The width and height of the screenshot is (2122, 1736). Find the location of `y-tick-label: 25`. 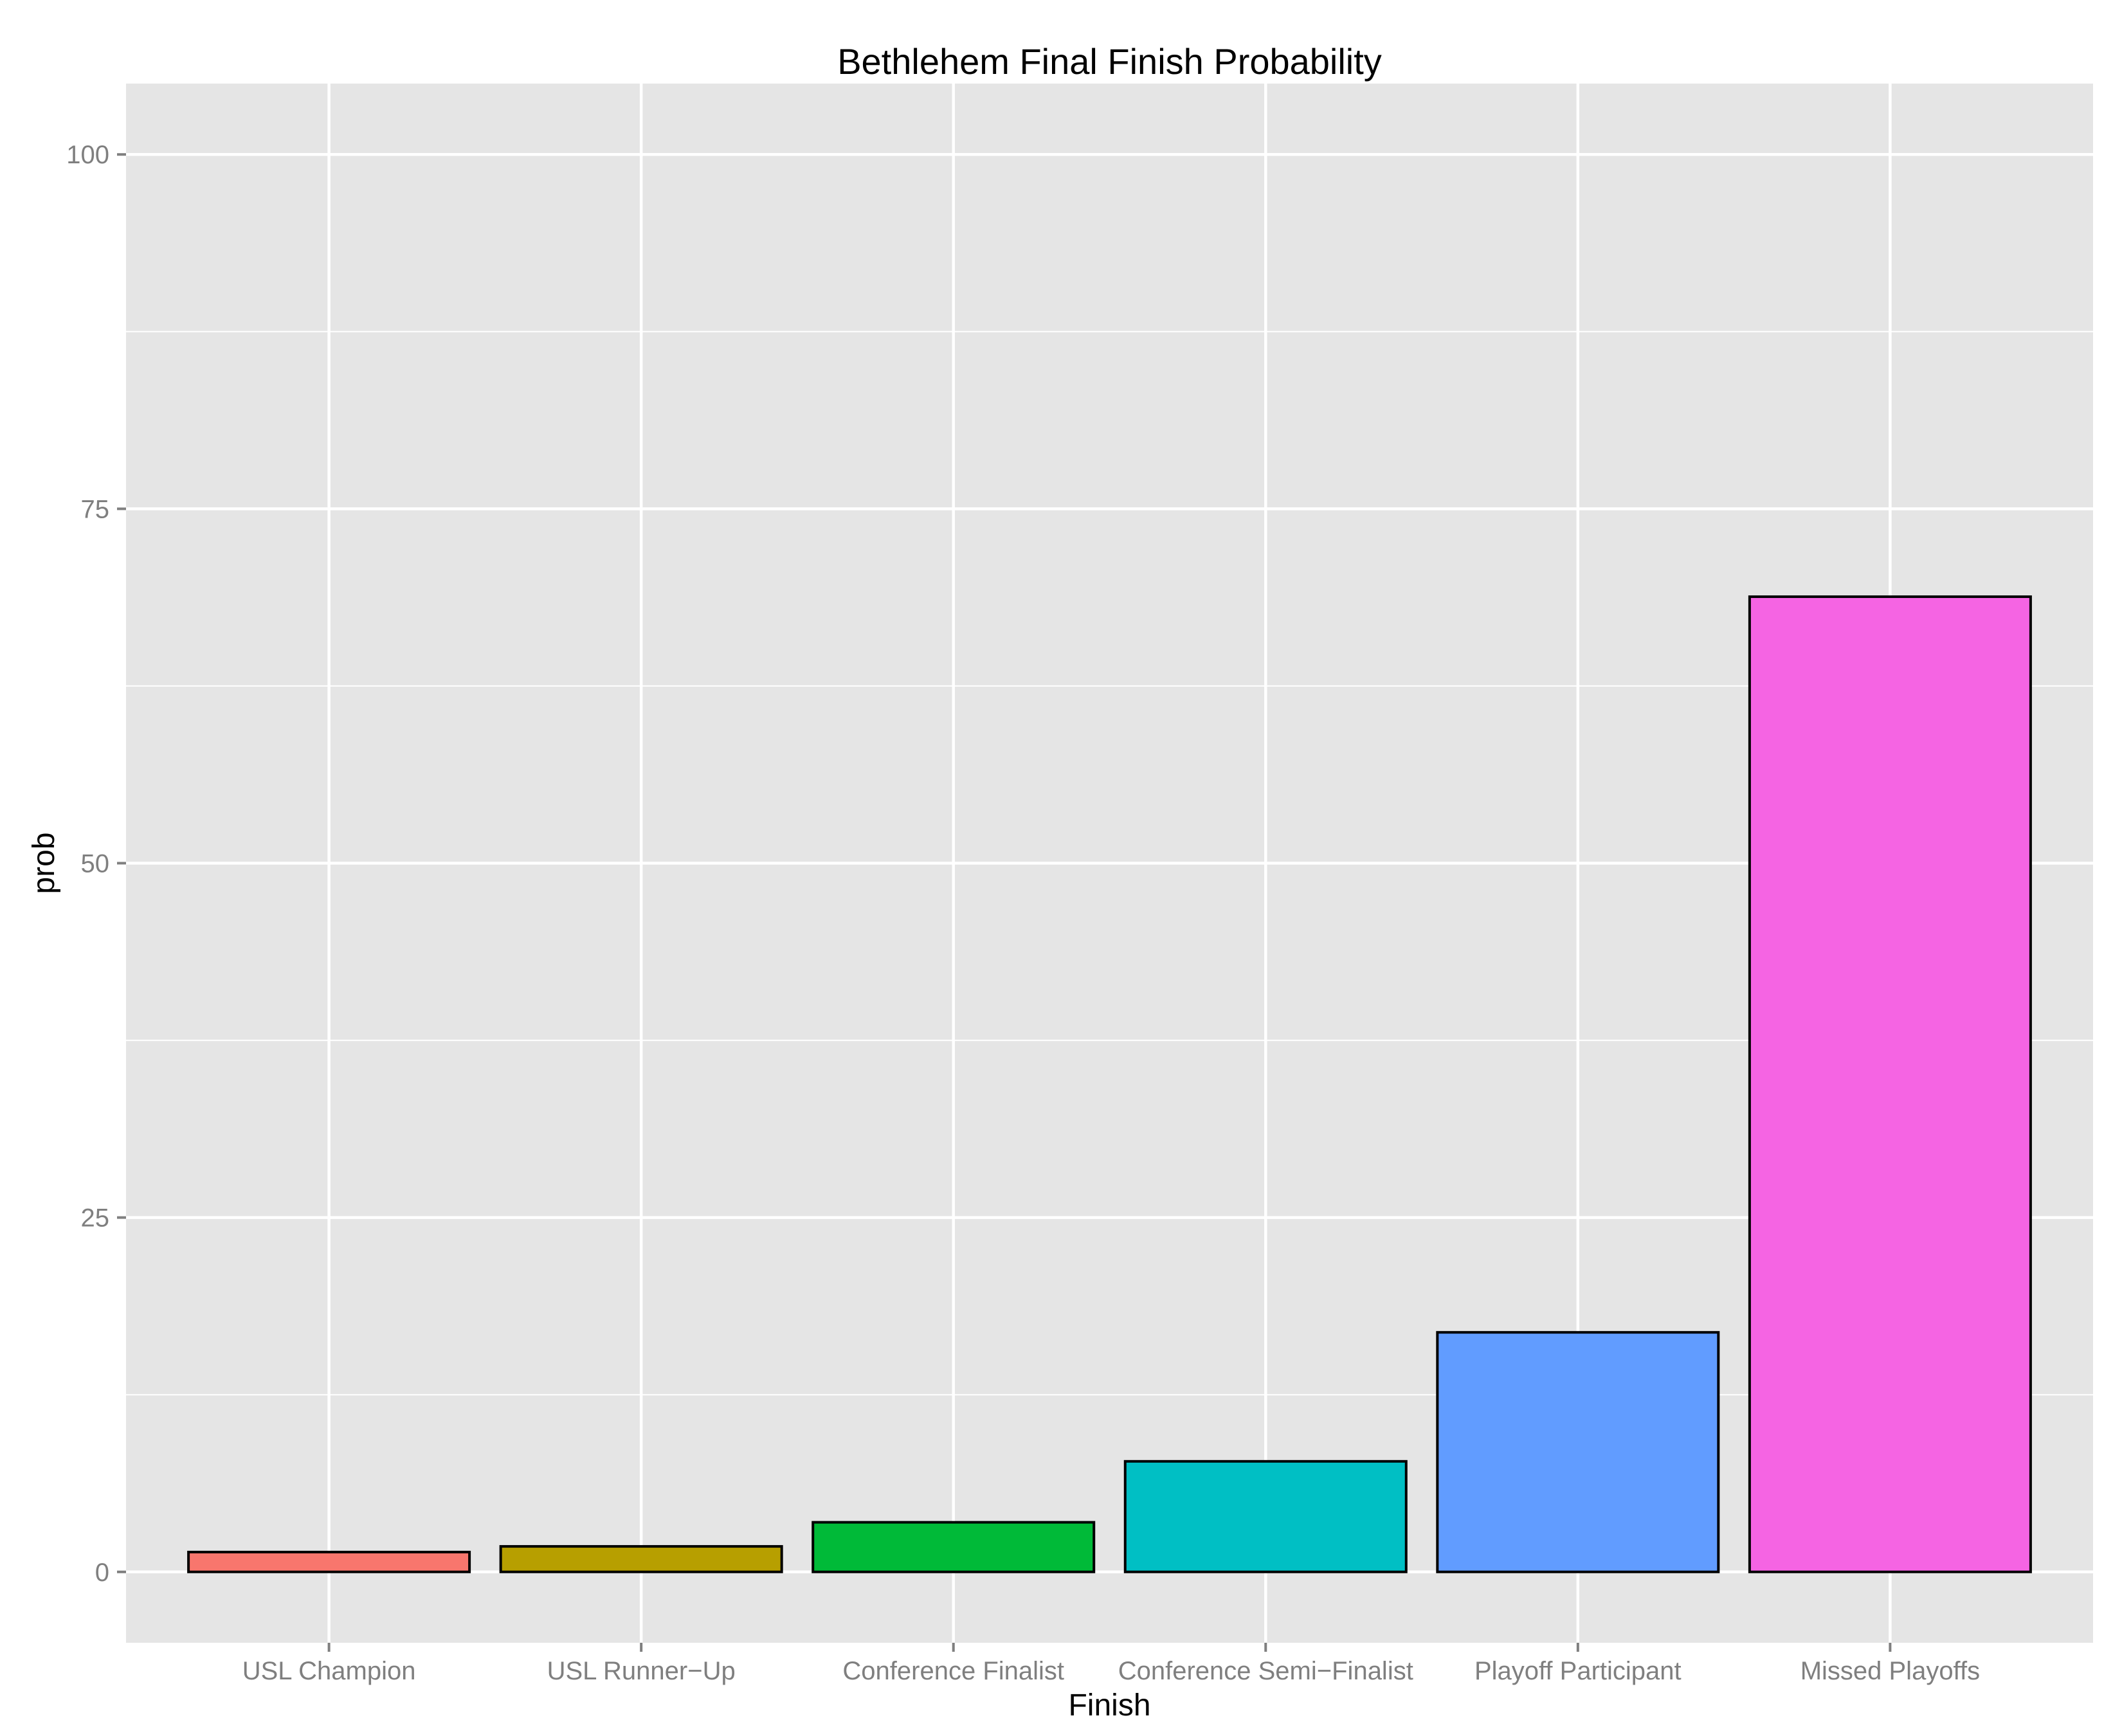

y-tick-label: 25 is located at coordinates (95, 1218).